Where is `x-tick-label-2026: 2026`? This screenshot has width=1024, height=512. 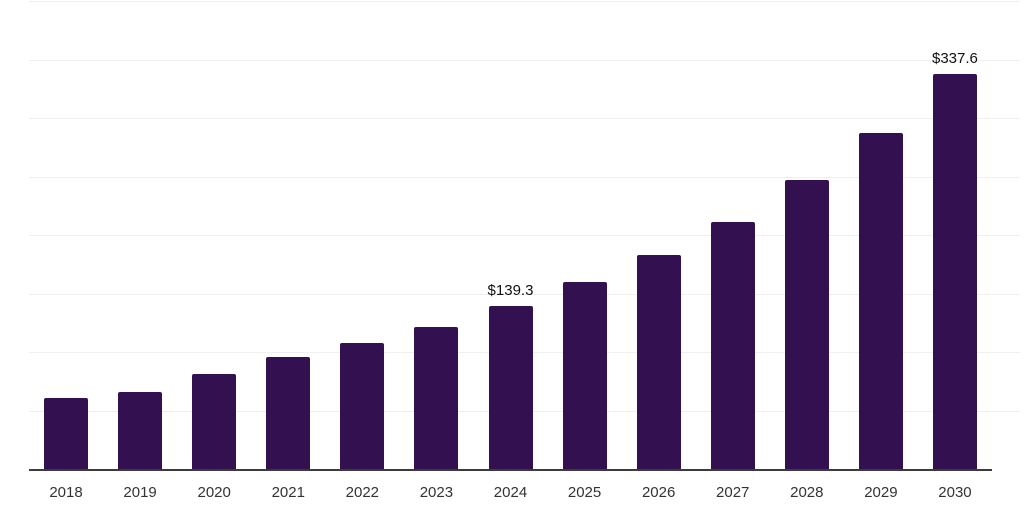 x-tick-label-2026: 2026 is located at coordinates (658, 492).